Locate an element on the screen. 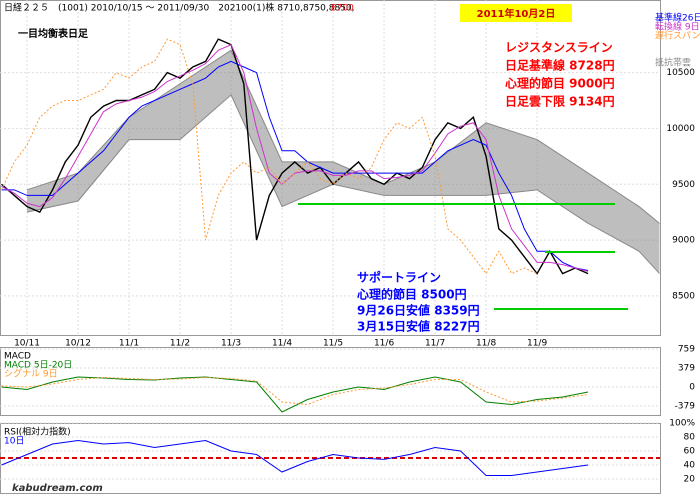  resistance-note: 心理的節目 9000円 is located at coordinates (560, 83).